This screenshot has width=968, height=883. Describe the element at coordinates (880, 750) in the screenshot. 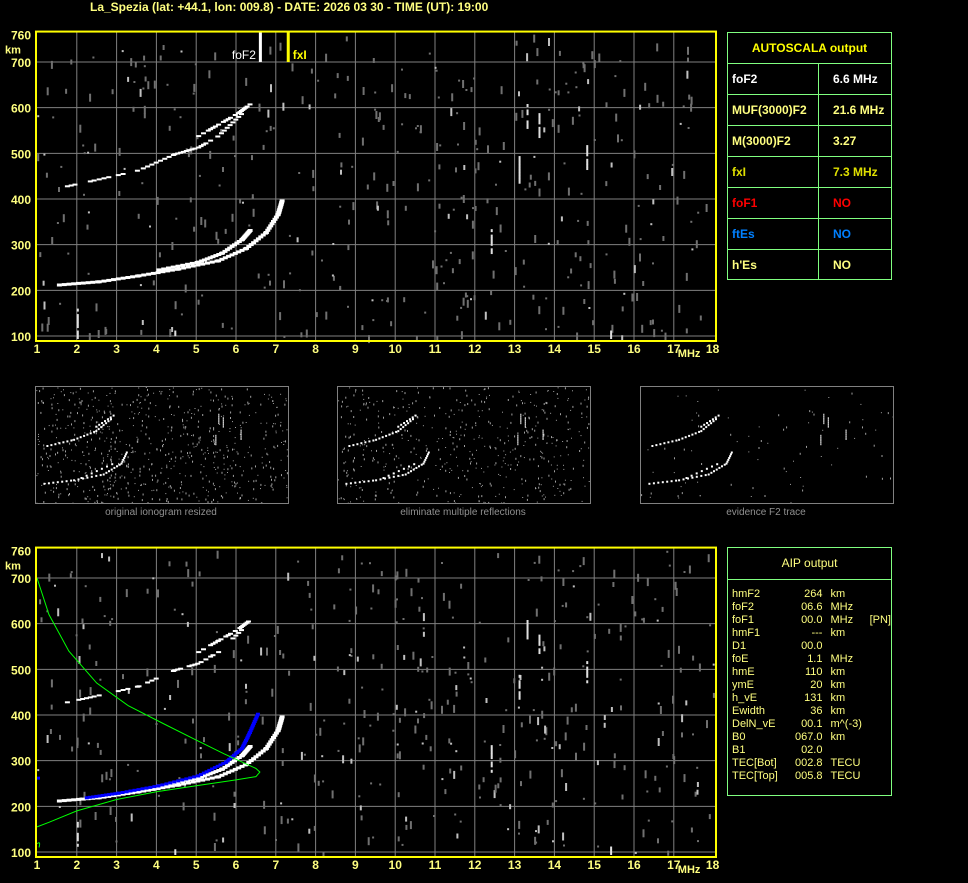

I see `aip-extra` at that location.